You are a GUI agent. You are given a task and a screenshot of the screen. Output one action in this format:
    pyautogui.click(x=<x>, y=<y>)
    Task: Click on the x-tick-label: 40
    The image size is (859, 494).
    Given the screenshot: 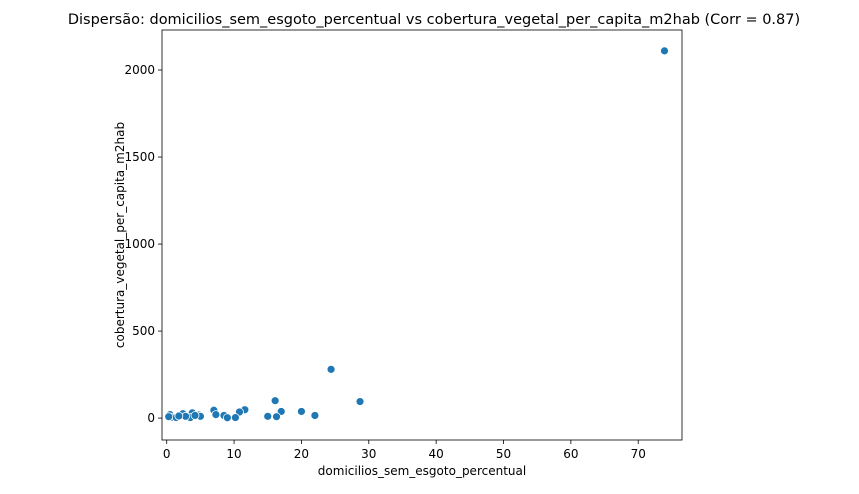 What is the action you would take?
    pyautogui.click(x=436, y=454)
    